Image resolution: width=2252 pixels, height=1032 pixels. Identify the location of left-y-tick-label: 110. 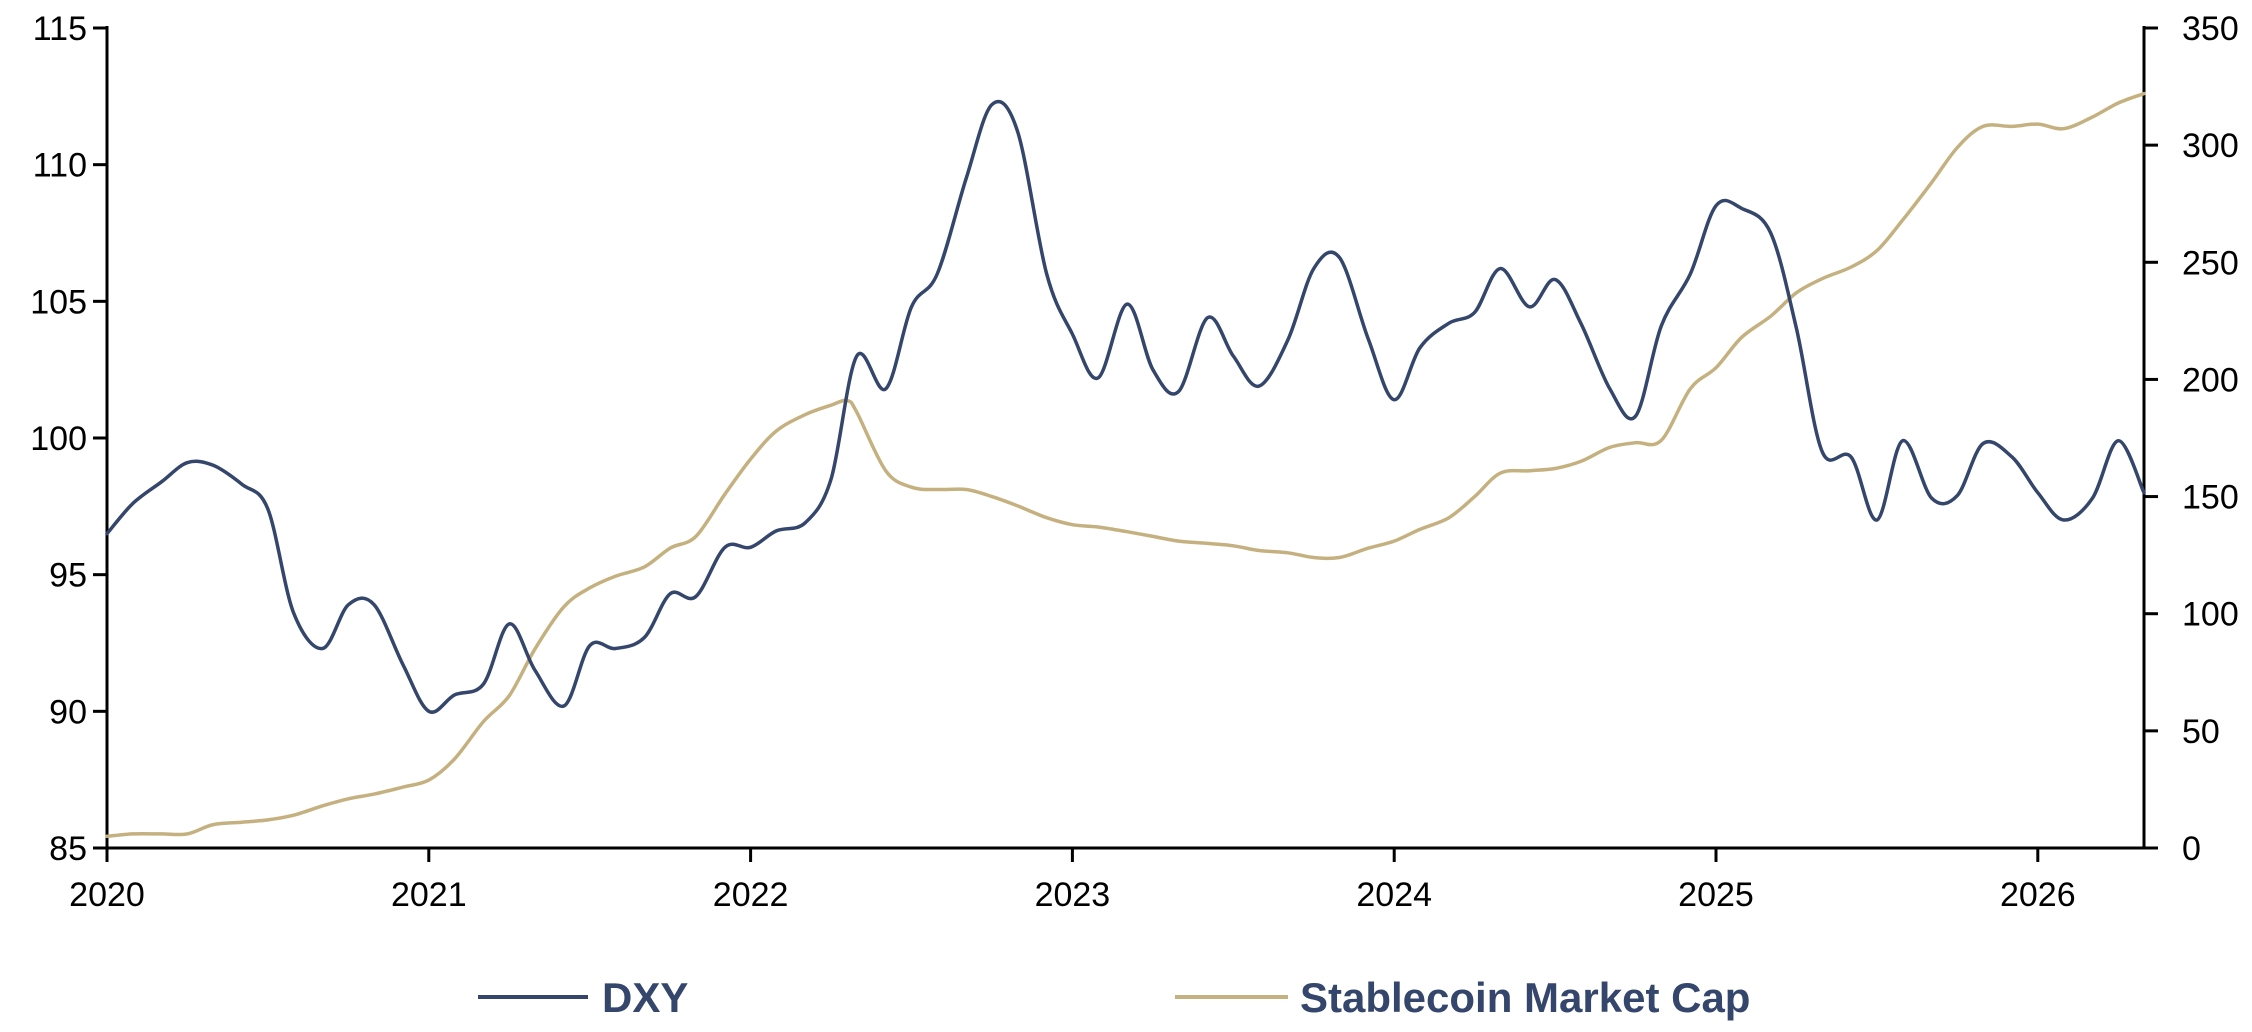
(60, 166).